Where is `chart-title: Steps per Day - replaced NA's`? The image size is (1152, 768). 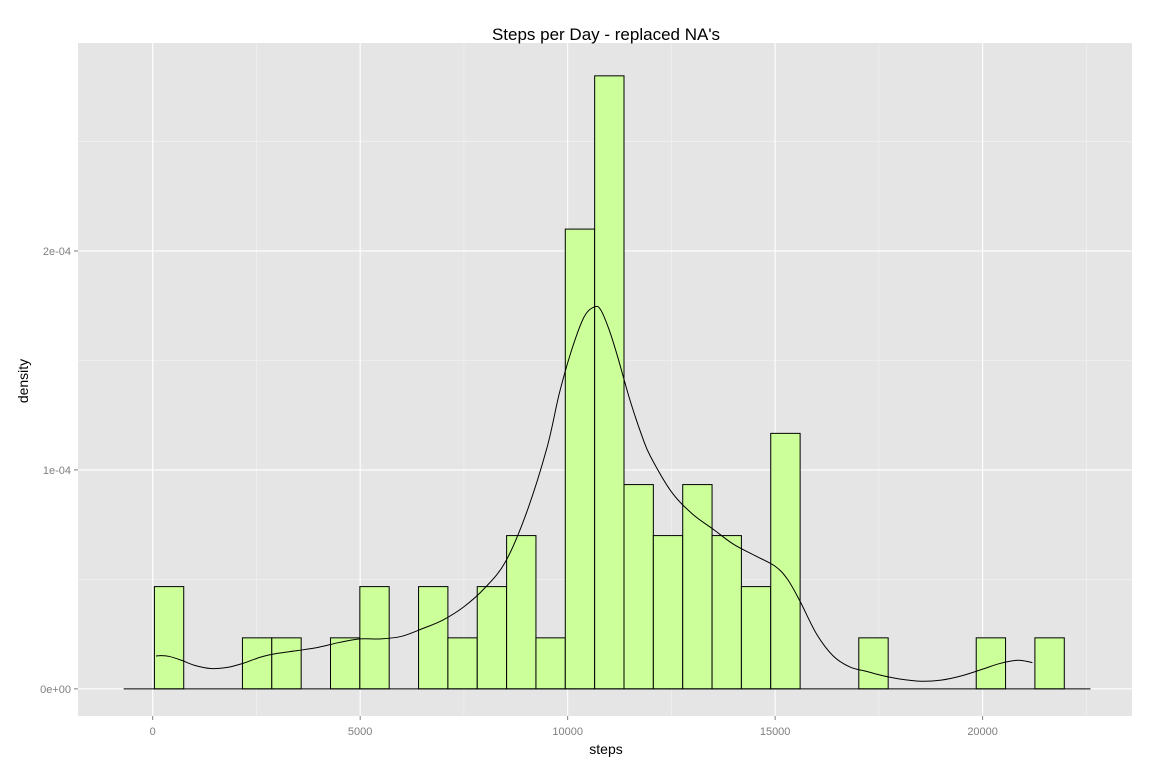
chart-title: Steps per Day - replaced NA's is located at coordinates (606, 34).